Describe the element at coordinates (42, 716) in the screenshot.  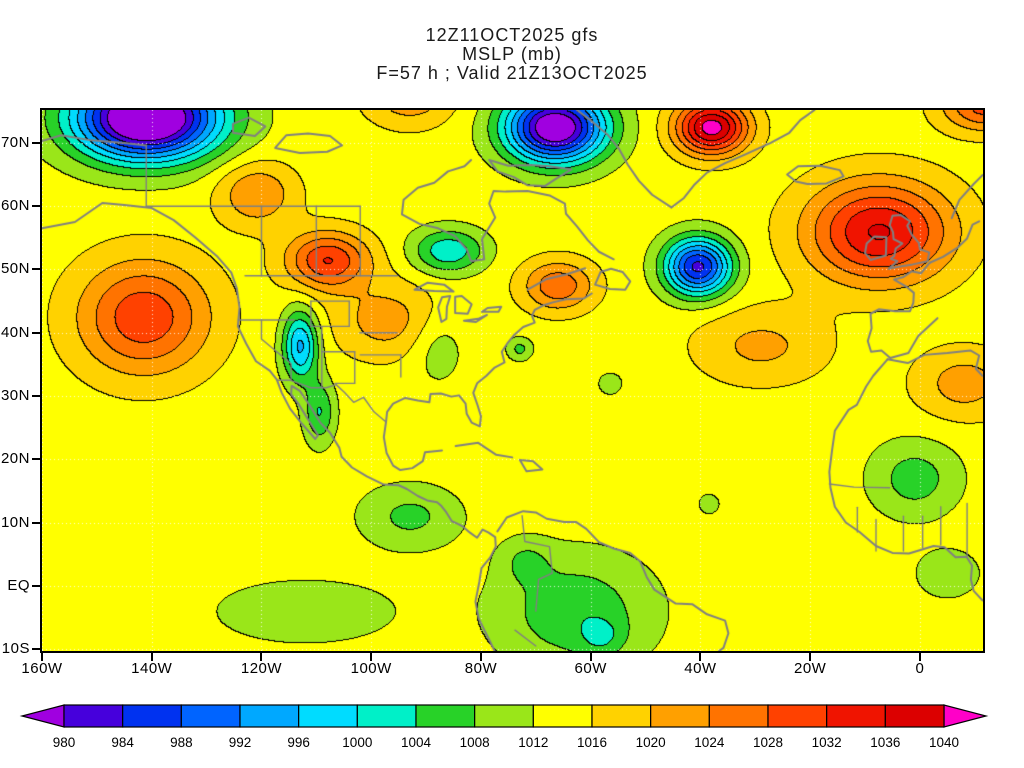
I see `colorbar-arrow-low` at that location.